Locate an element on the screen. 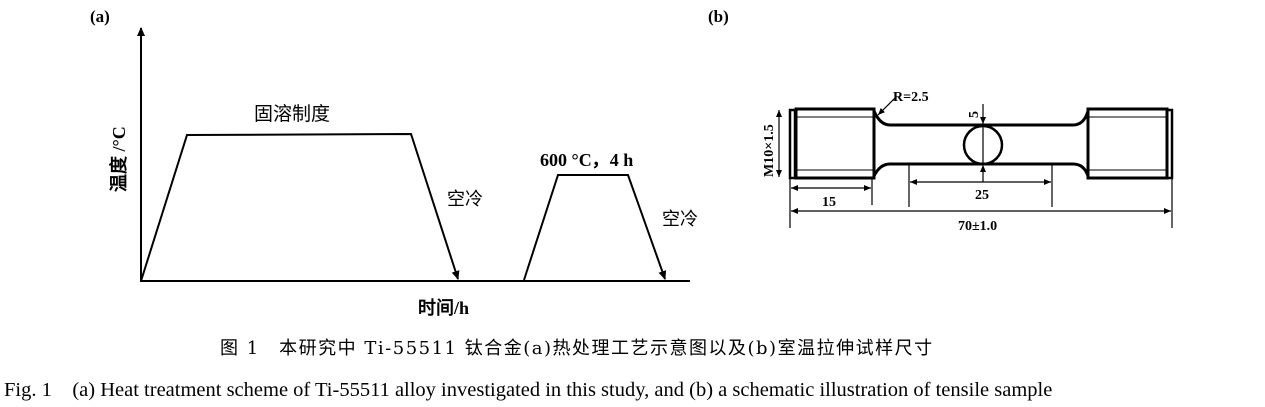 This screenshot has height=407, width=1265. grip-length-label: 15 is located at coordinates (829, 202).